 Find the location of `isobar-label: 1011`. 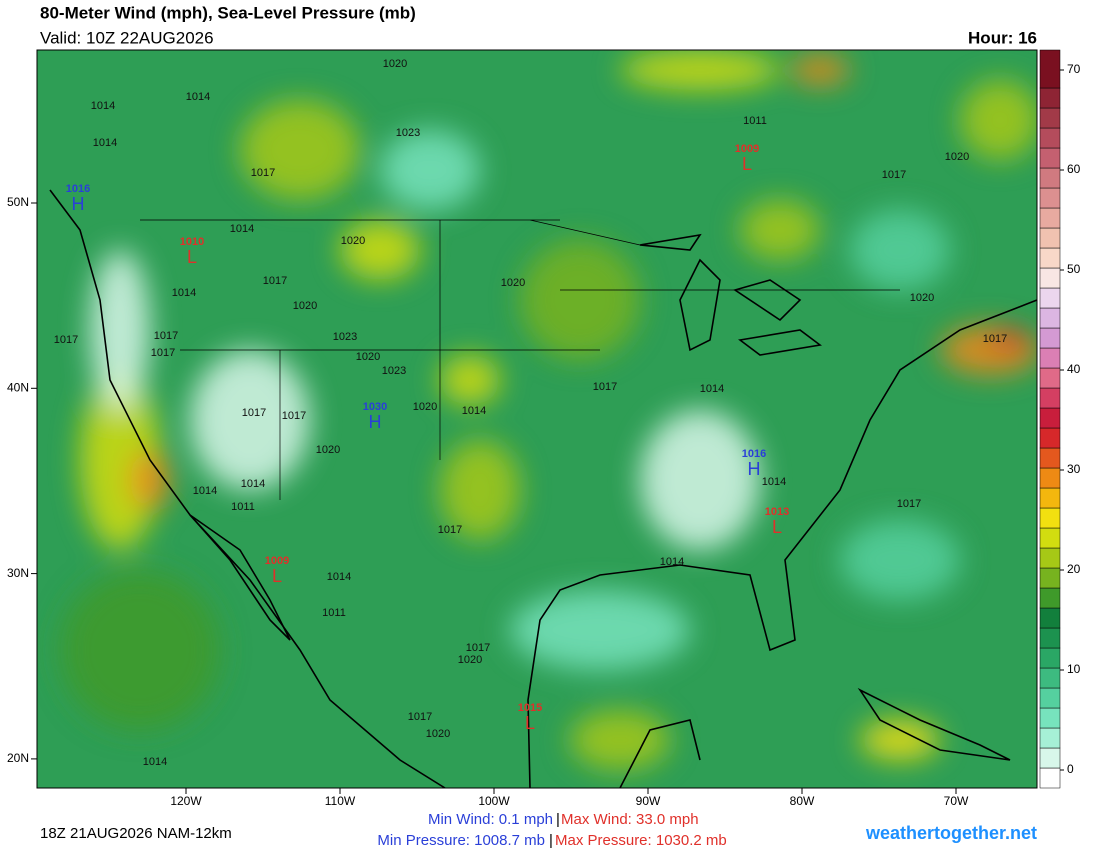

isobar-label: 1011 is located at coordinates (755, 121).